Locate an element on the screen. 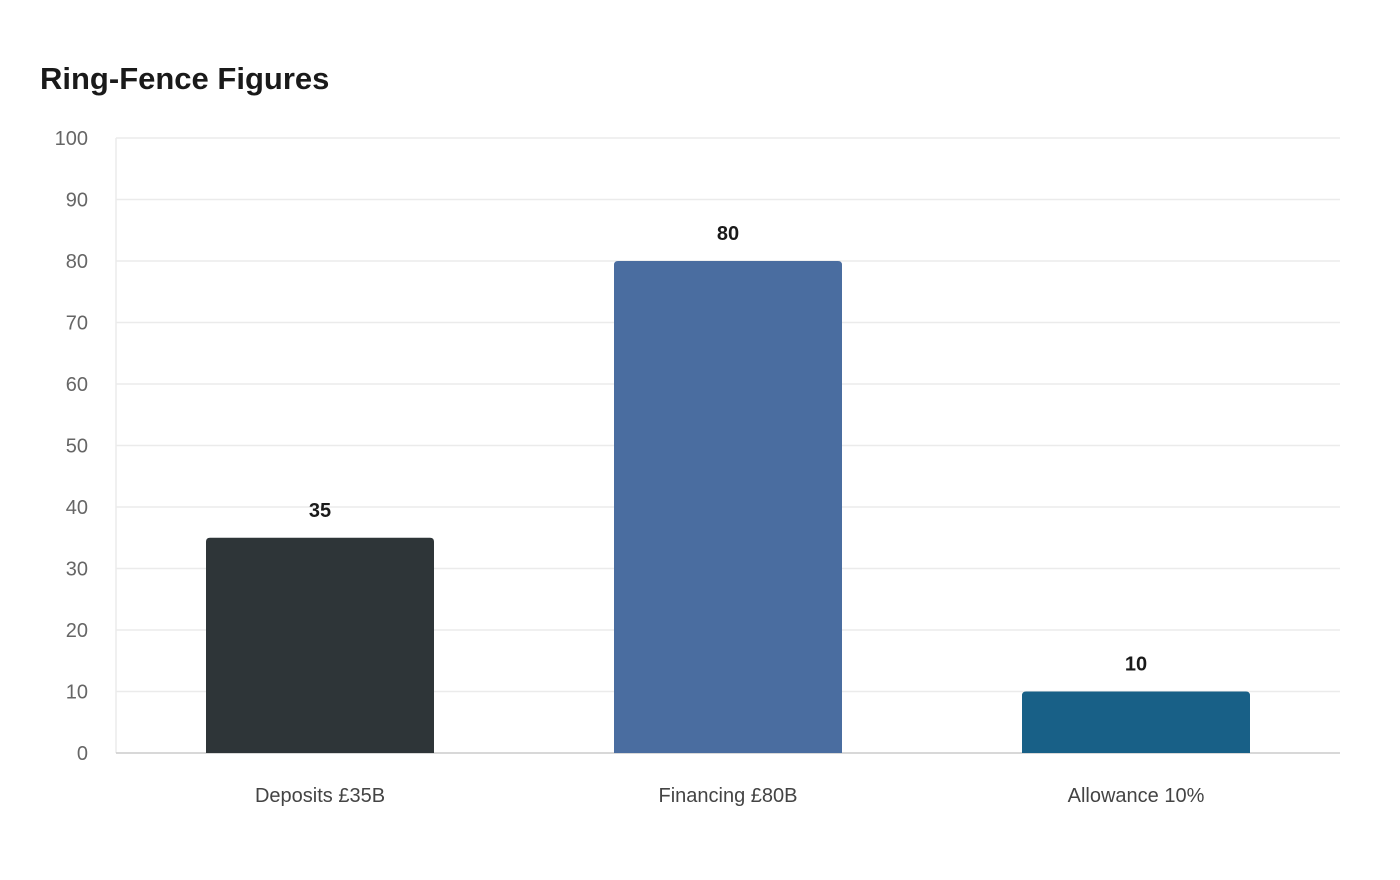  data-label: 80 is located at coordinates (728, 234).